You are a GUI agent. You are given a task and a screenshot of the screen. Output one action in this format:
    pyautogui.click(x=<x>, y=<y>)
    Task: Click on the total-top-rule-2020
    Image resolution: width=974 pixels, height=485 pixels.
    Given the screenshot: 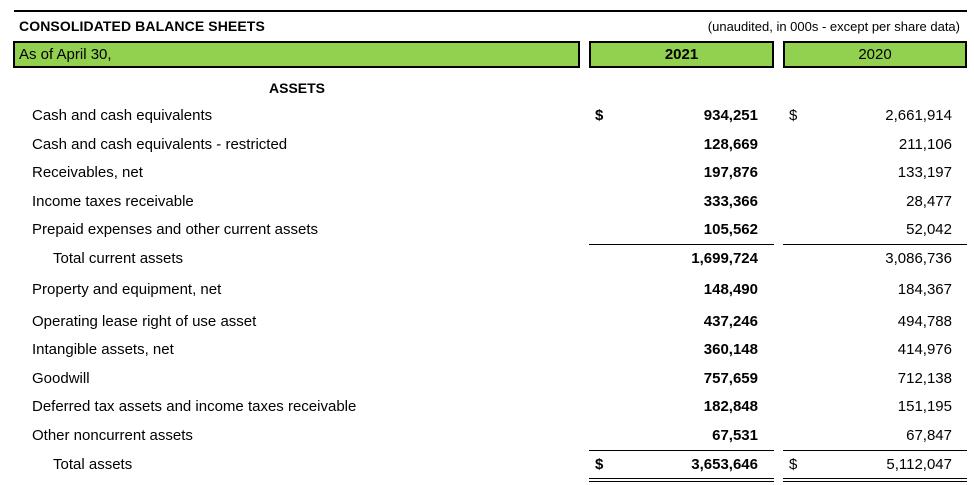 What is the action you would take?
    pyautogui.click(x=875, y=450)
    